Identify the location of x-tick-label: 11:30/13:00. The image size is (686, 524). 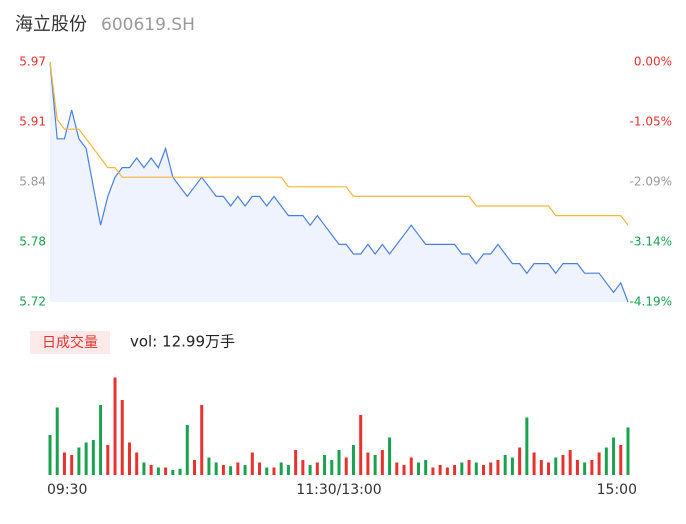
(338, 490).